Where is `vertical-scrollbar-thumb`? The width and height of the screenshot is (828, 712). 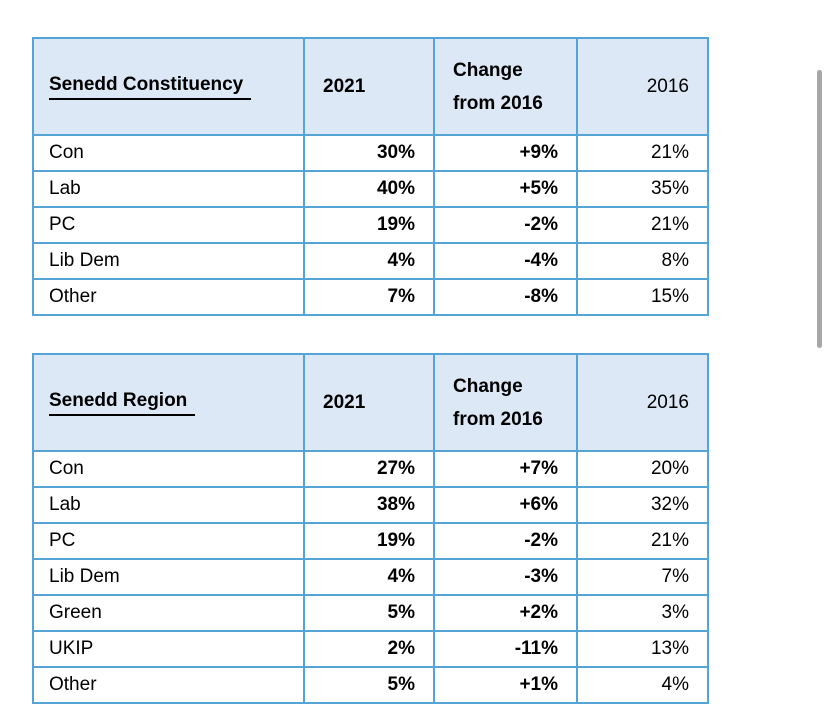
vertical-scrollbar-thumb is located at coordinates (819, 209).